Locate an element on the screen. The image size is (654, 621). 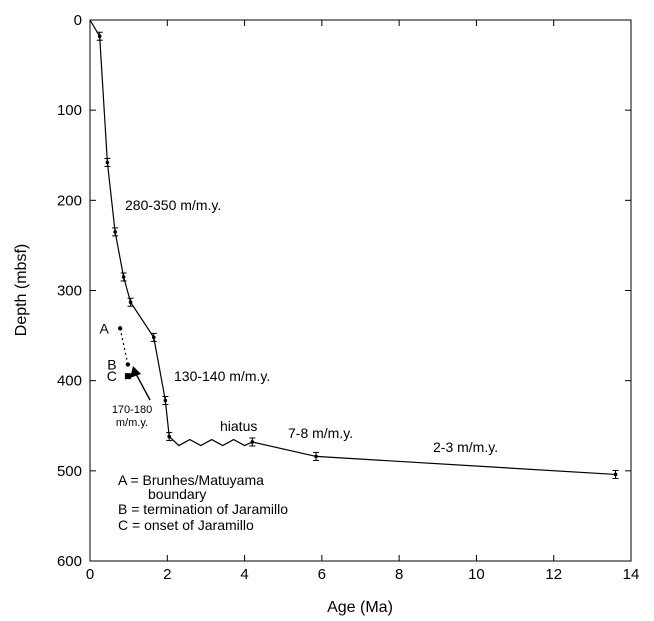
y-tick-label: 0 is located at coordinates (78, 20).